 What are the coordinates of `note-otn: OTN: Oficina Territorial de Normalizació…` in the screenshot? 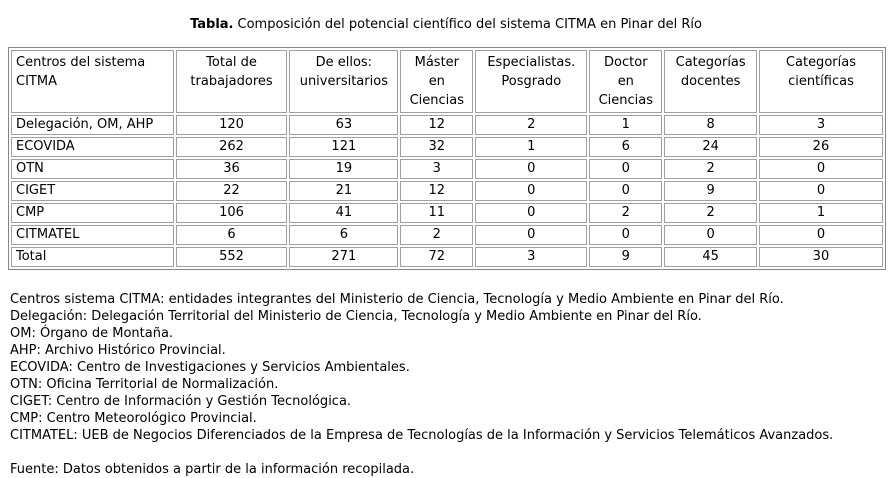 It's located at (144, 384).